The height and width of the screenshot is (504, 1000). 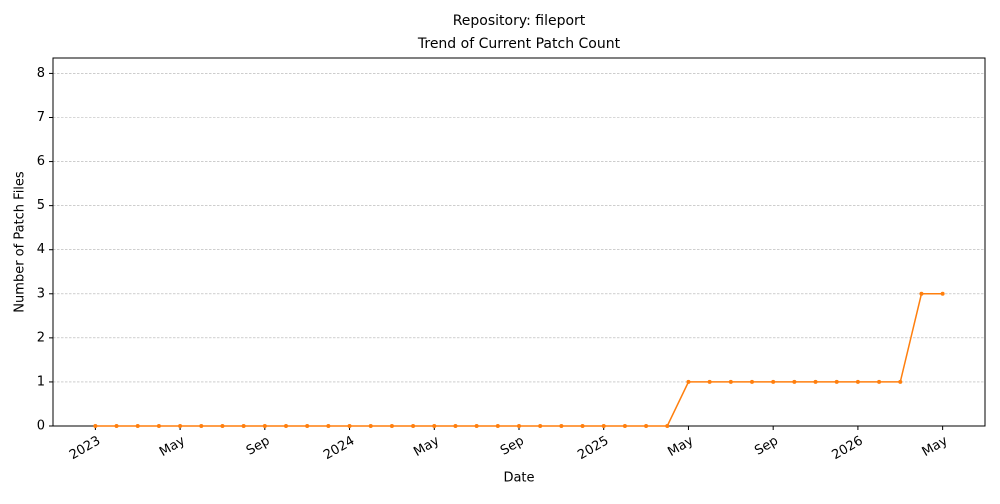 I want to click on y-tick-label: 1, so click(x=41, y=381).